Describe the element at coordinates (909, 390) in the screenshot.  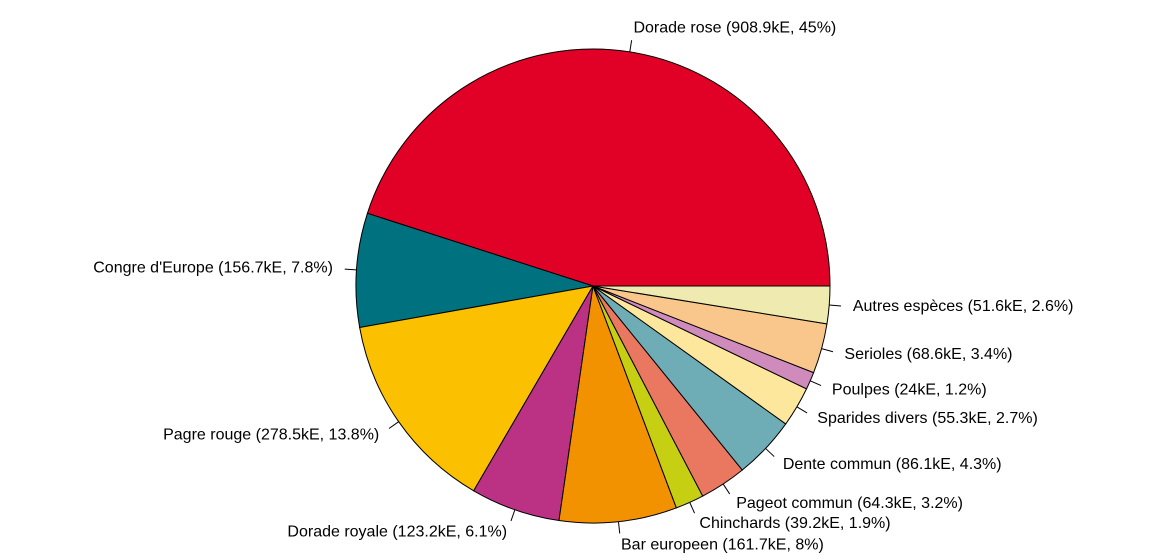
I see `slice-label: Poulpes (24kE, 1.2%)` at that location.